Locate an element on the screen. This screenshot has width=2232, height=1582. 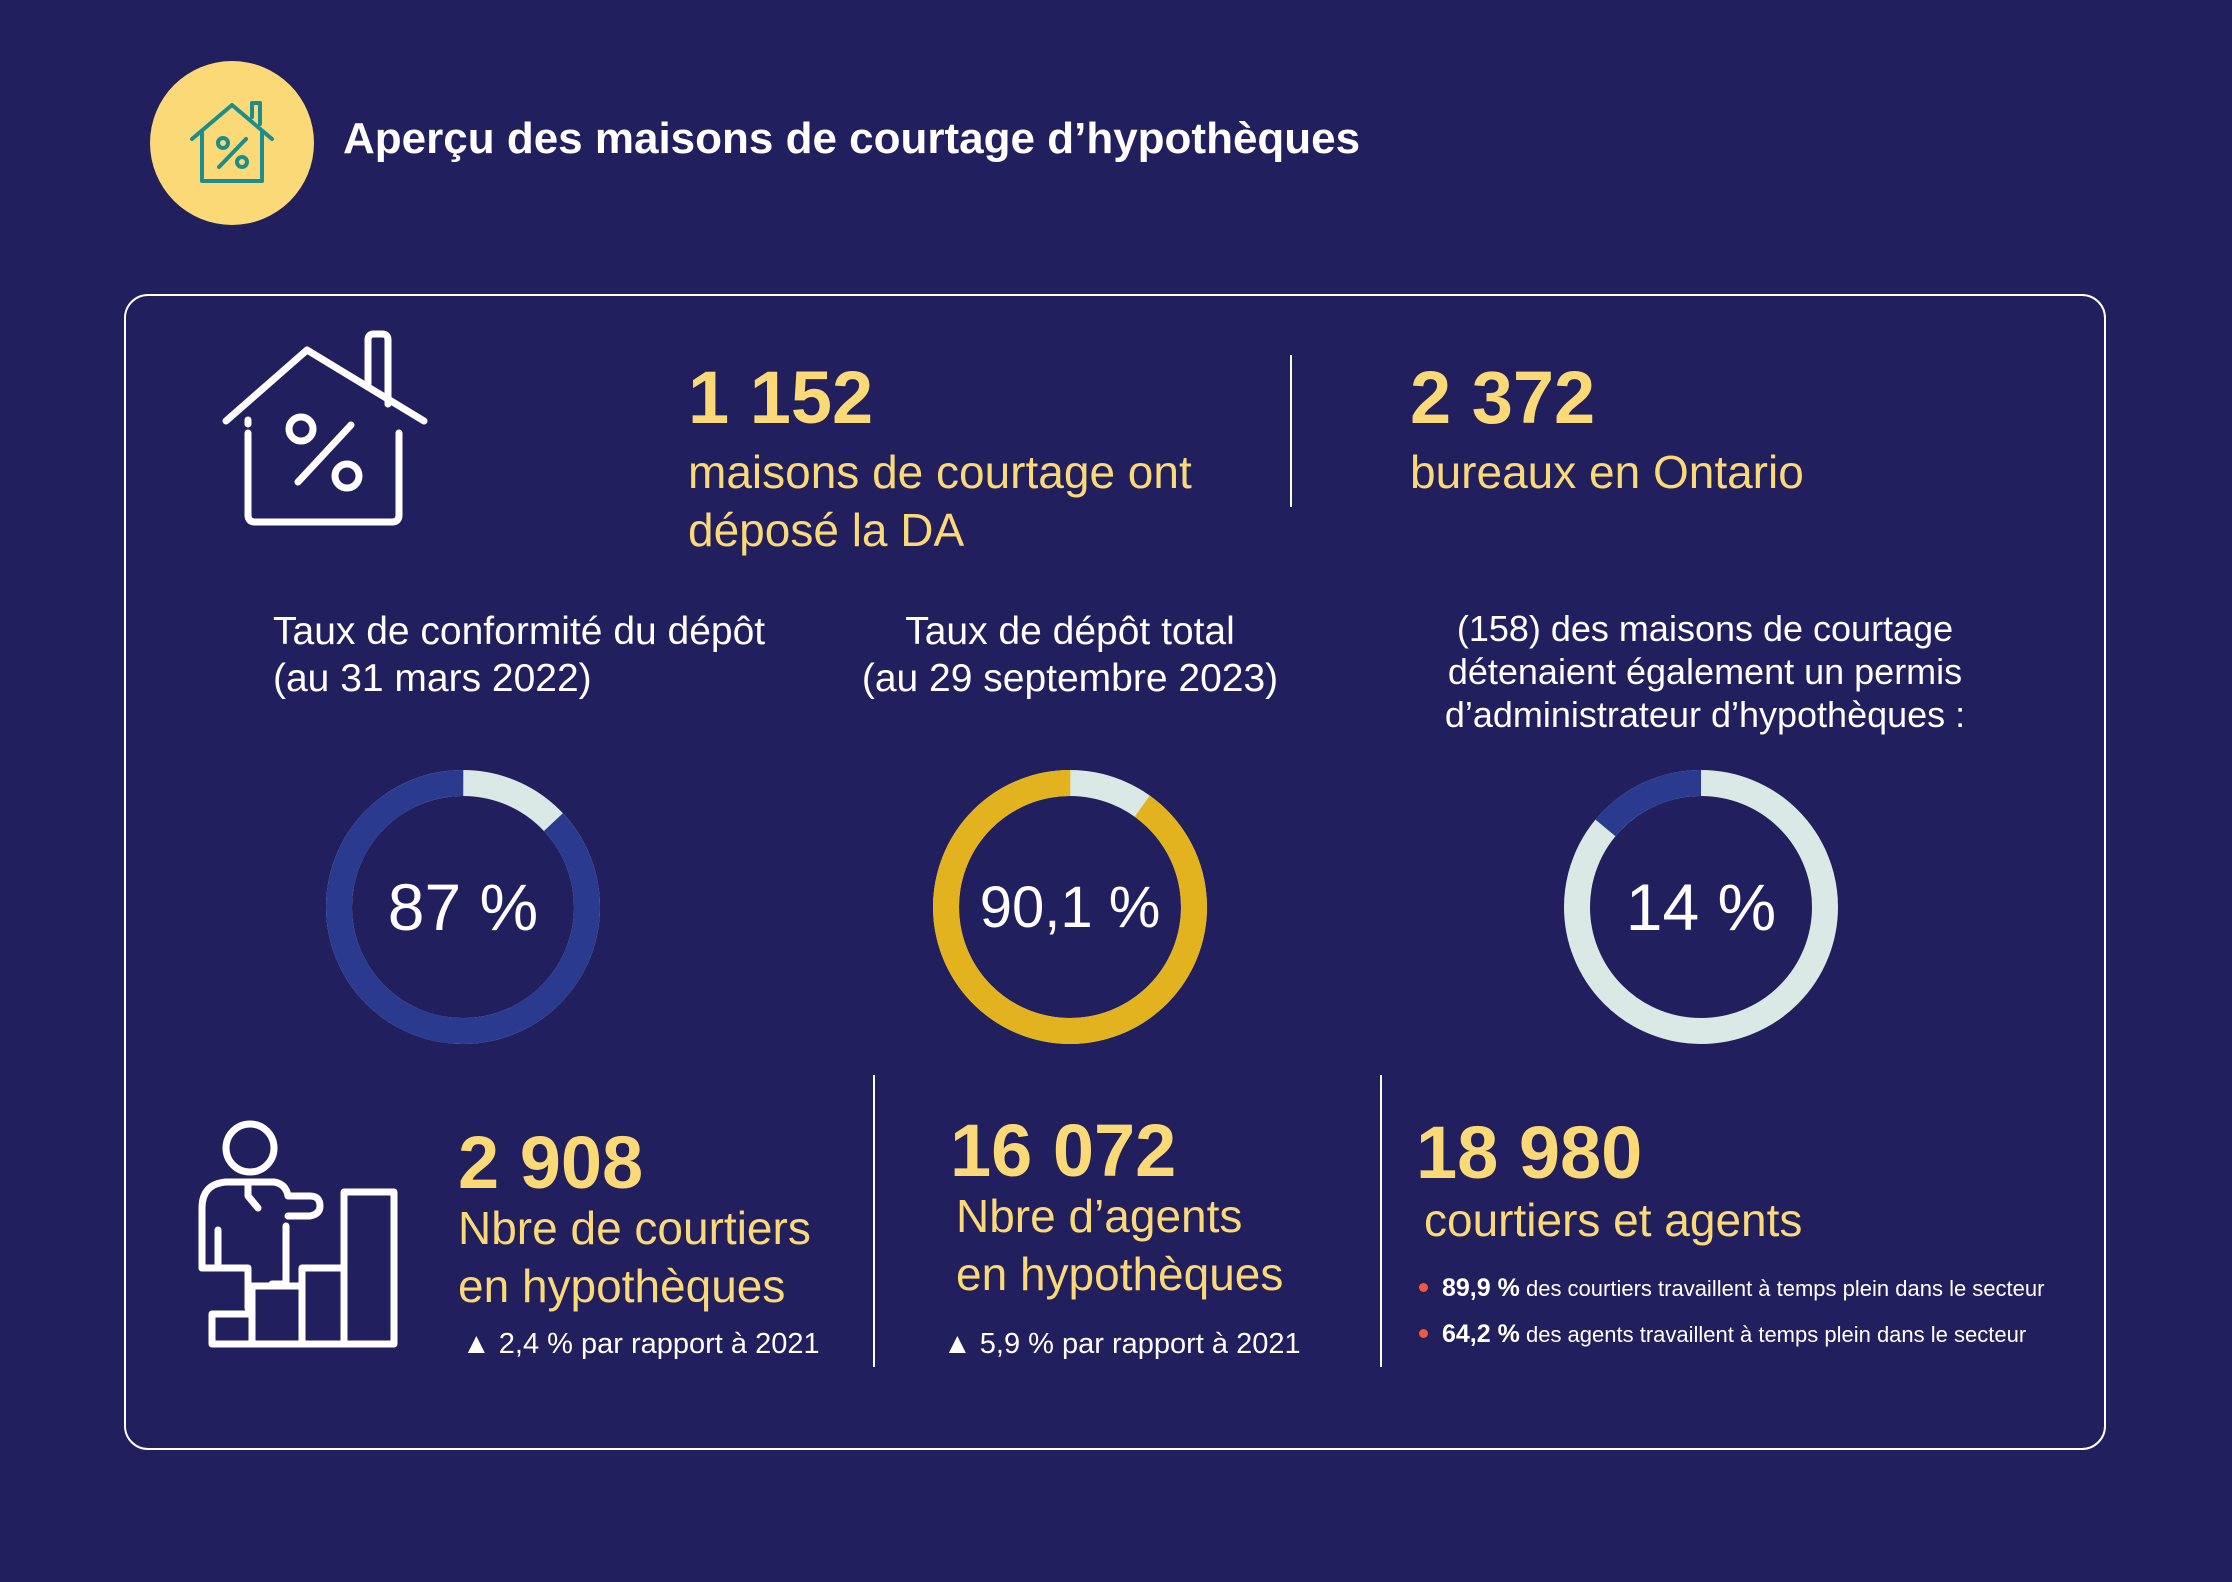
filing-label-line1: Taux de dépôt total is located at coordinates (1070, 631).